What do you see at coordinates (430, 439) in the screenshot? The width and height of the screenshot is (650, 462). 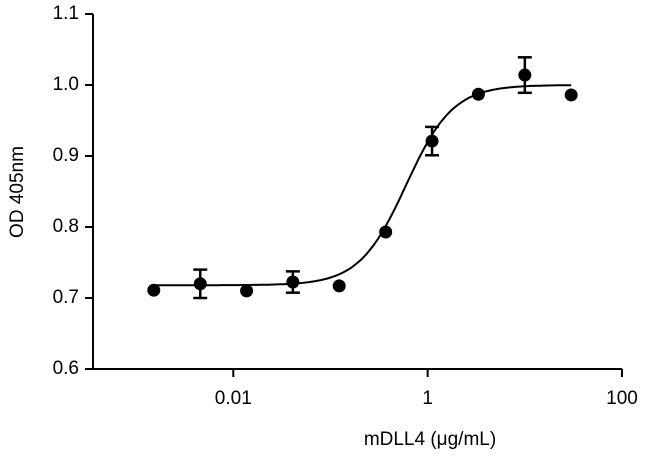 I see `x-axis-label: mDLL4 (μg/mL)` at bounding box center [430, 439].